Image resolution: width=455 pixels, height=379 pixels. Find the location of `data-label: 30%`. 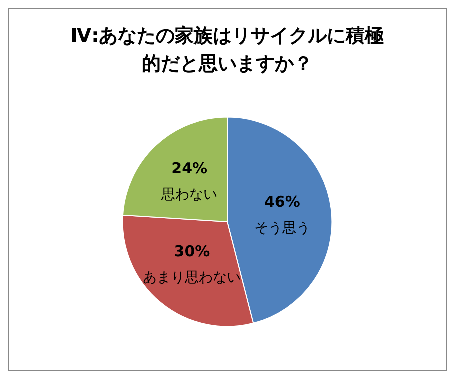

data-label: 30% is located at coordinates (192, 251).